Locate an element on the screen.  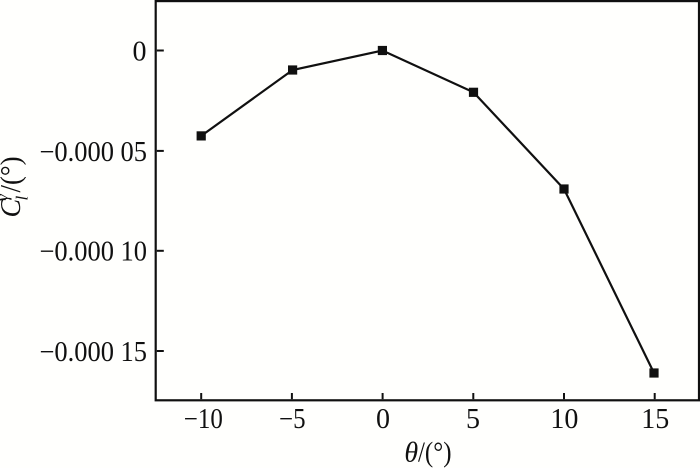
svg-text: γ is located at coordinates (6, 197).